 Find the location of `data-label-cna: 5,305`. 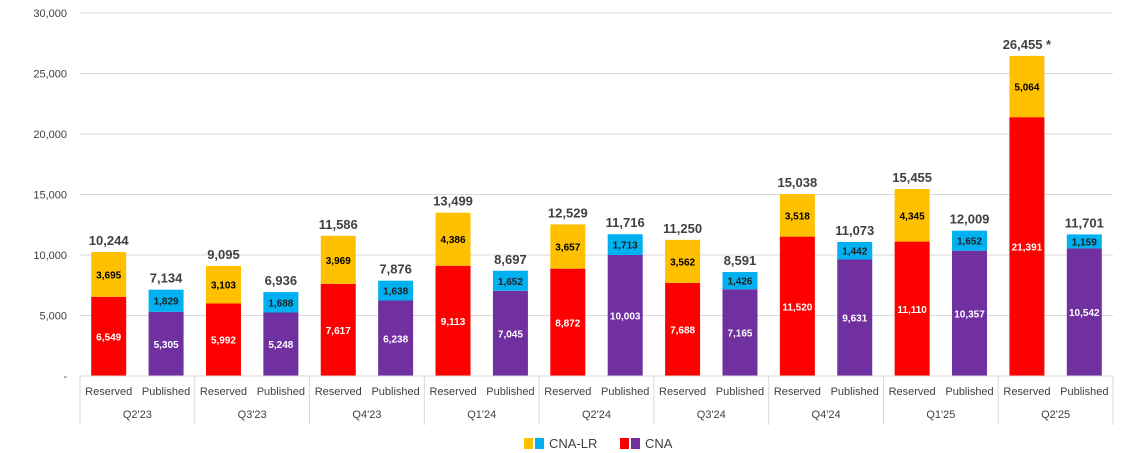

data-label-cna: 5,305 is located at coordinates (166, 345).